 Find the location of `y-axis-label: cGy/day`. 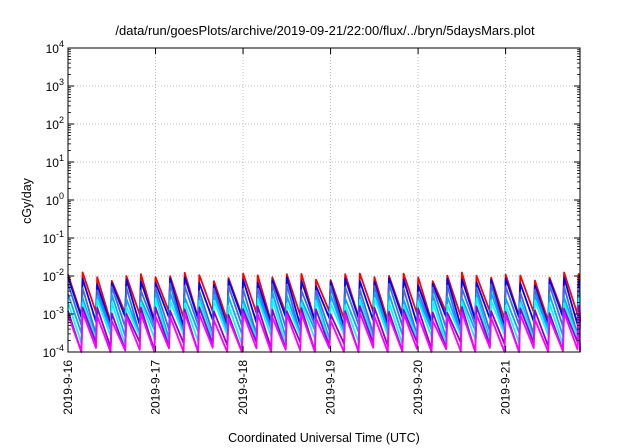

y-axis-label: cGy/day is located at coordinates (27, 200).